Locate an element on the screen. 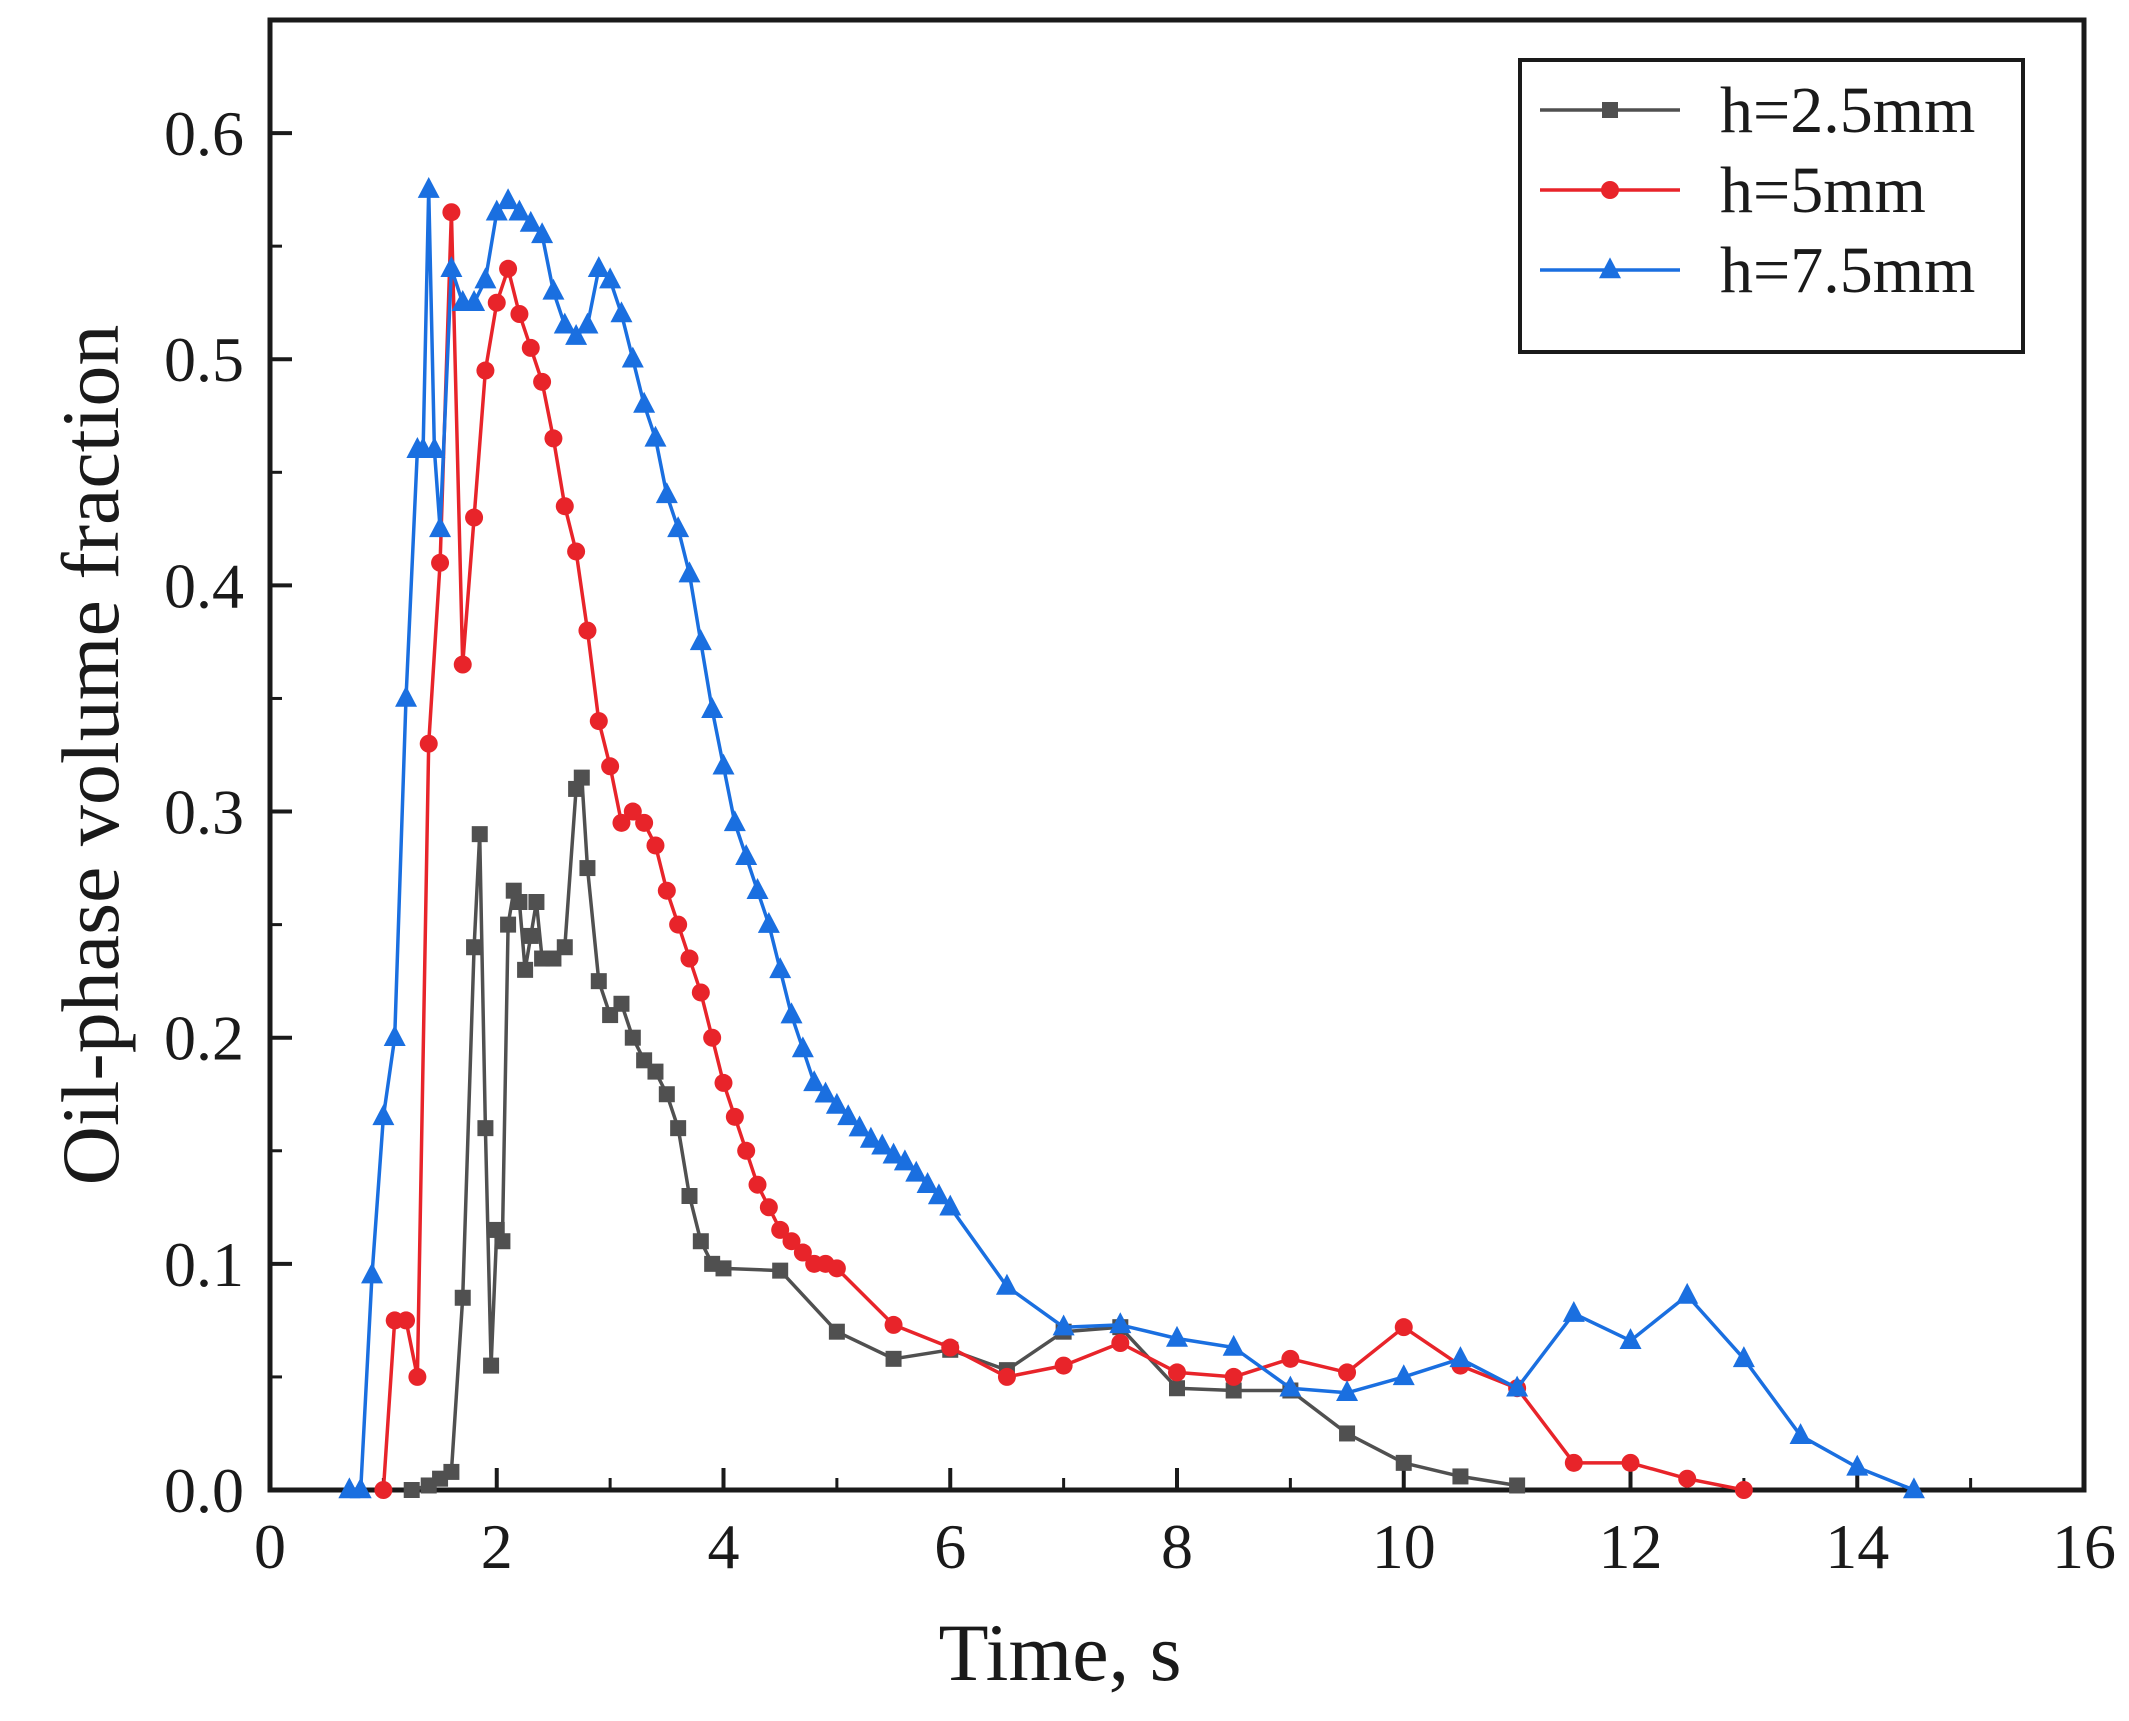  x-tick-label: 14 is located at coordinates (1857, 1546).